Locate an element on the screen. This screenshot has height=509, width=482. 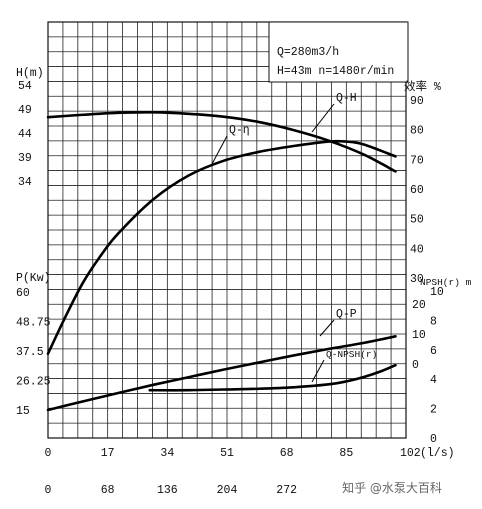
efficiency-tick-label: 50 is located at coordinates (417, 220).